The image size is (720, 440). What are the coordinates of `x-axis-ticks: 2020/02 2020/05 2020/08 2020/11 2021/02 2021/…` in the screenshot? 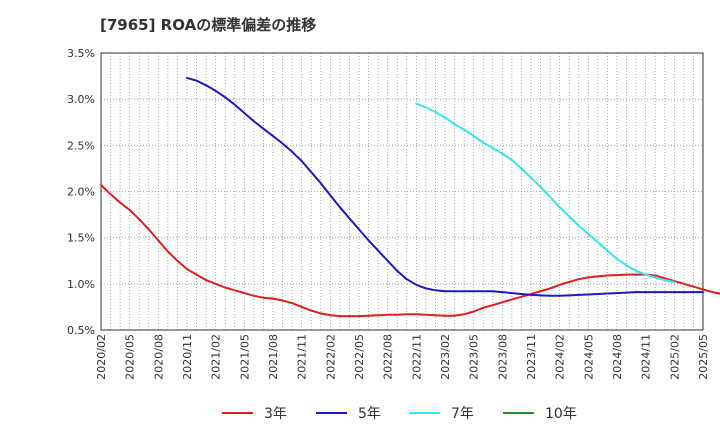 It's located at (402, 357).